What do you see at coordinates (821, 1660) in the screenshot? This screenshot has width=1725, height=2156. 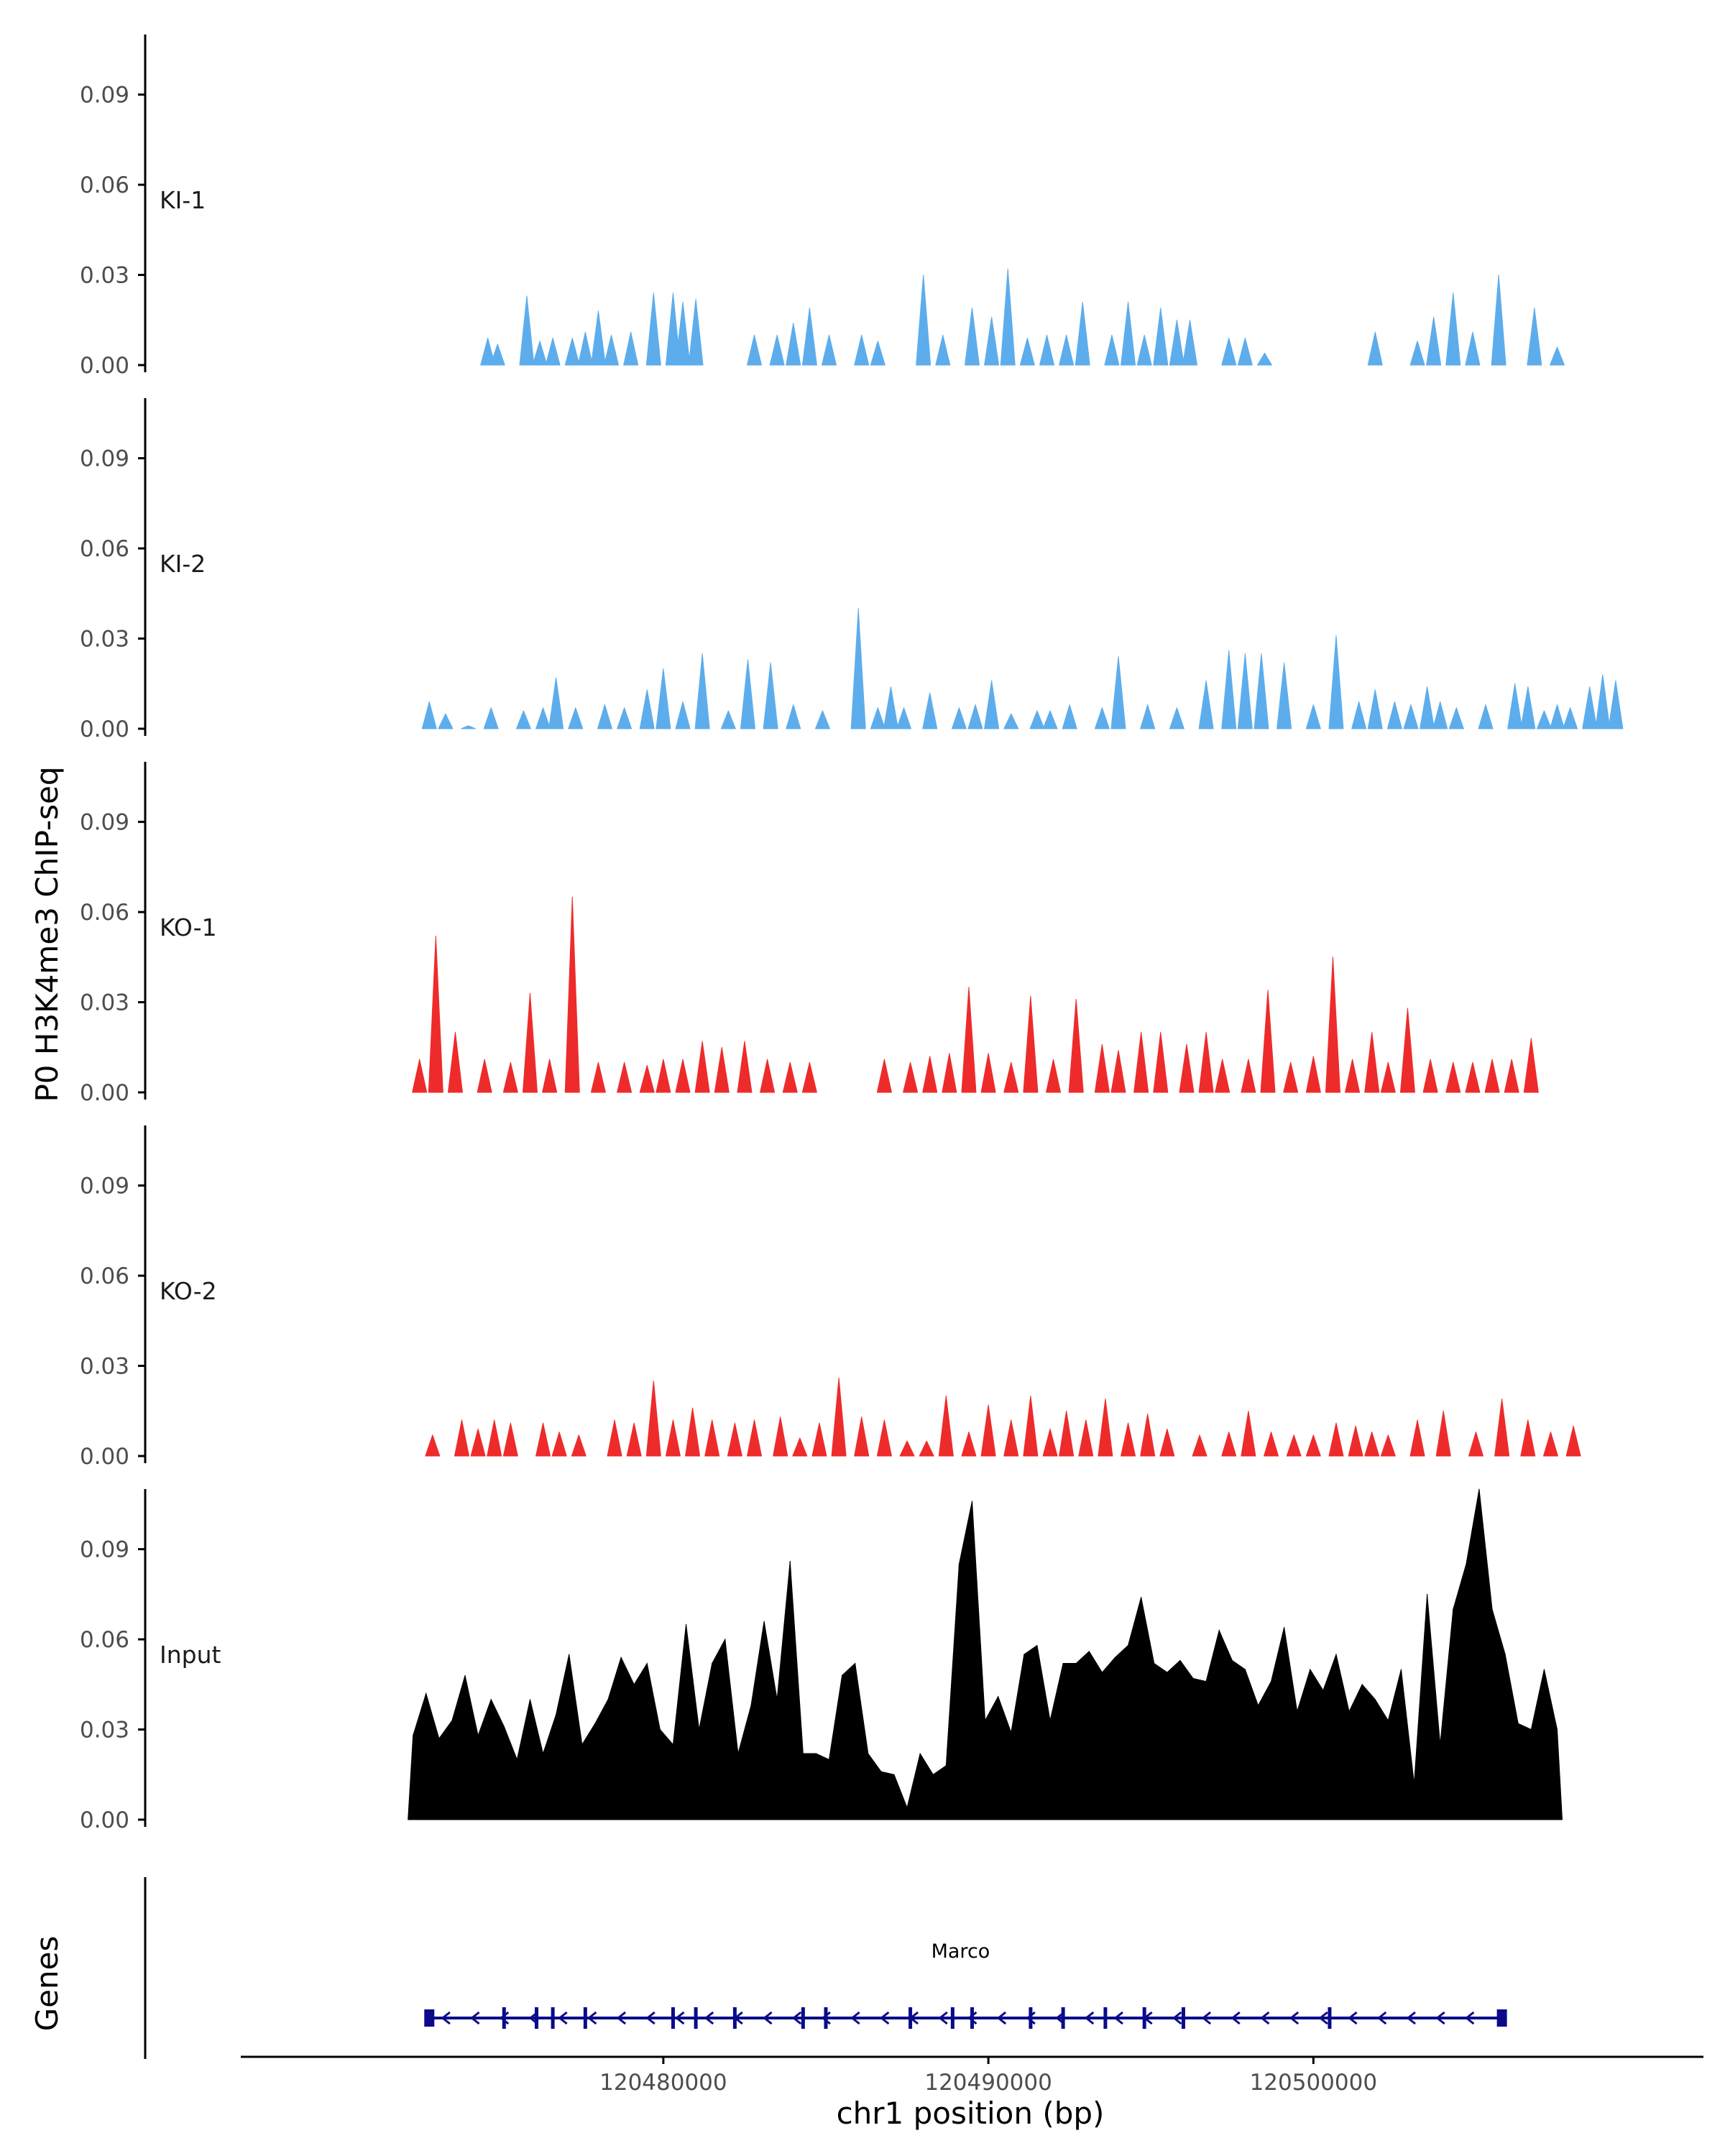 I see `track-input: 0.00 0.03 0.06 0.09 Input` at bounding box center [821, 1660].